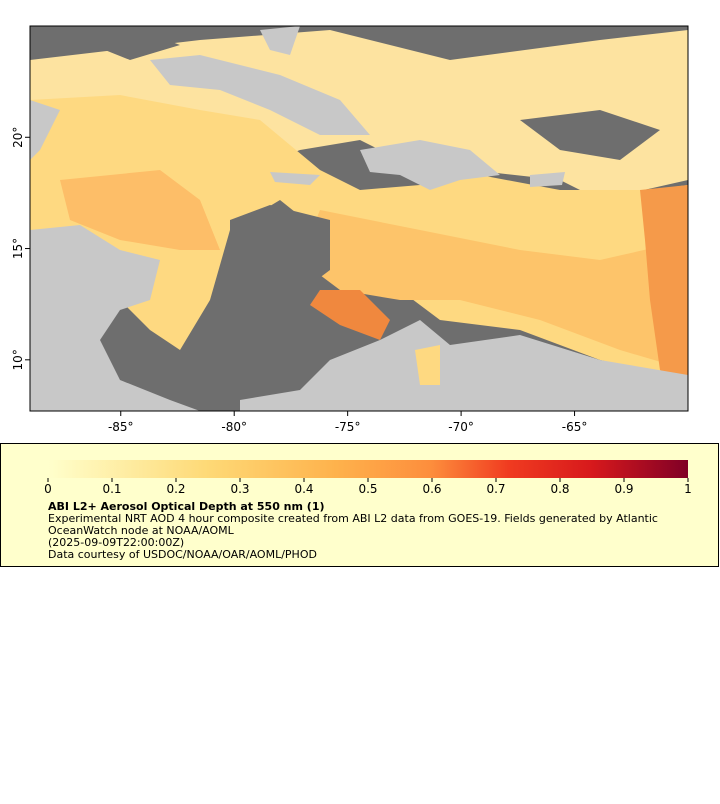  I want to click on legend-description: OceanWatch node at NOAA/AOML, so click(141, 530).